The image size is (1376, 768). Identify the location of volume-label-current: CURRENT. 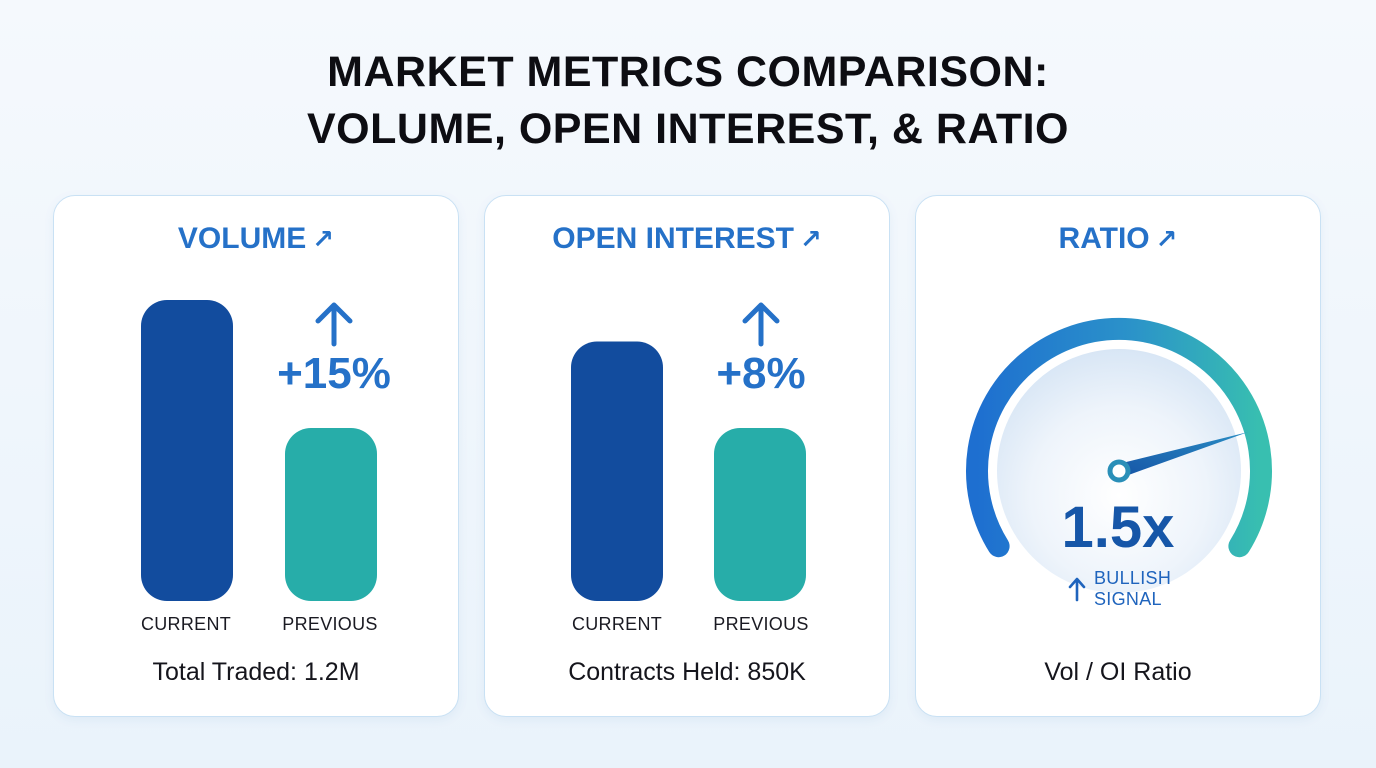
(186, 624).